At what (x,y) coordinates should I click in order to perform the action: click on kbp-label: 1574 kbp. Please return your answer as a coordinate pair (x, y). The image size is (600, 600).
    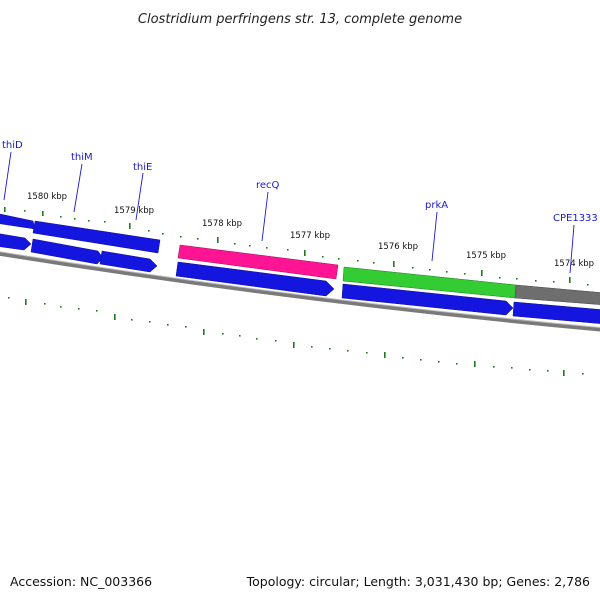
    Looking at the image, I should click on (574, 264).